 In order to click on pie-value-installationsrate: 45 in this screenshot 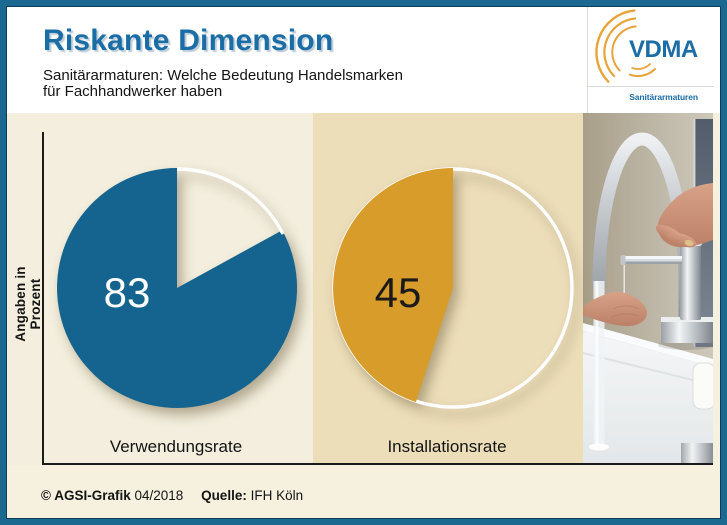, I will do `click(398, 292)`.